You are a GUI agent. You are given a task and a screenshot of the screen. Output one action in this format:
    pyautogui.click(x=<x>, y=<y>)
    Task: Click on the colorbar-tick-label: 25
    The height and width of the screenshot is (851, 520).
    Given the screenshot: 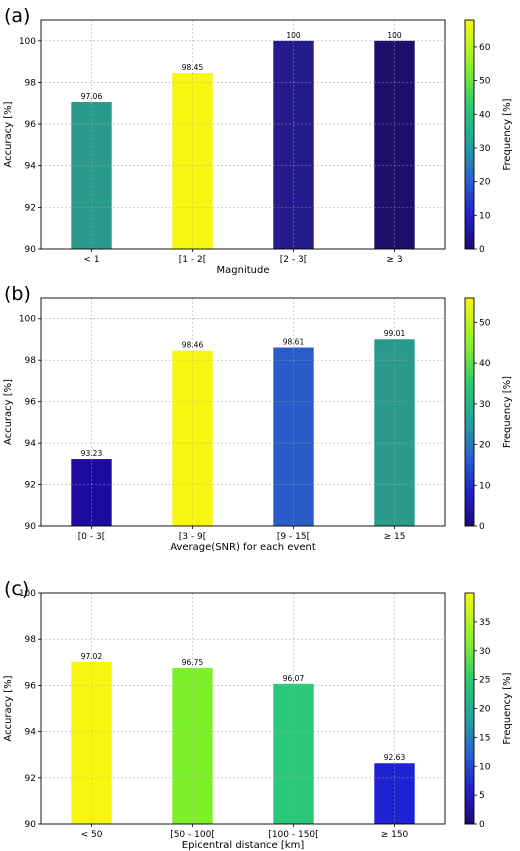 What is the action you would take?
    pyautogui.click(x=484, y=681)
    